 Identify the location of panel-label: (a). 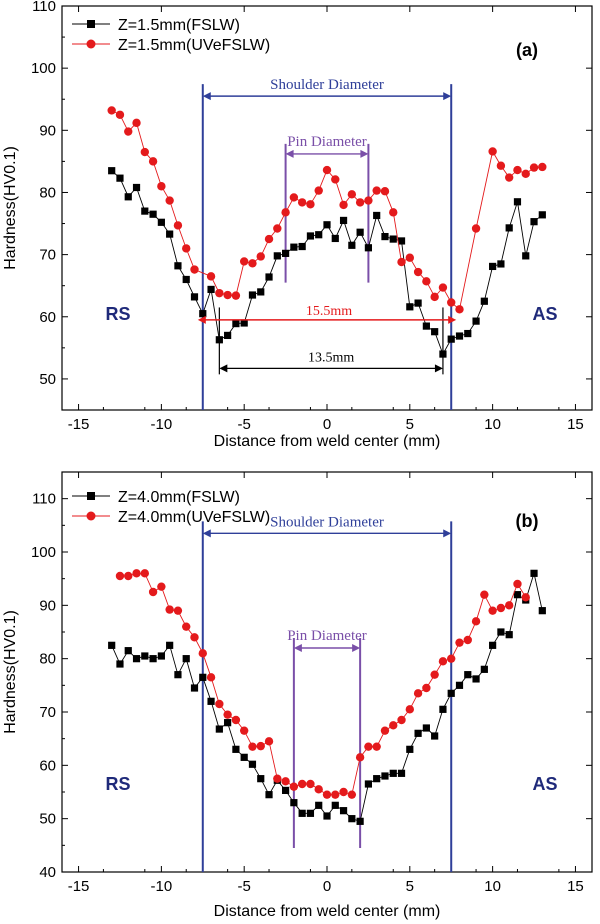
(527, 50).